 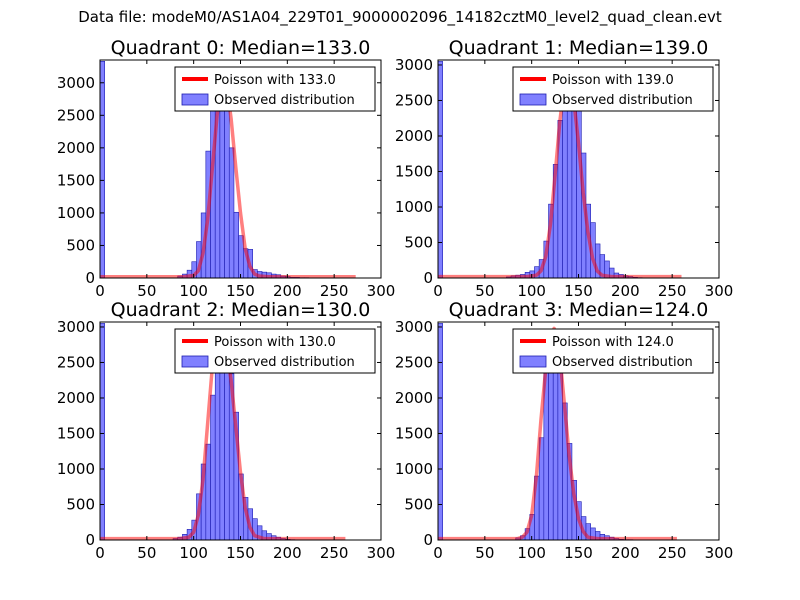 What do you see at coordinates (240, 553) in the screenshot?
I see `quadrant-2-xtick-label: 150` at bounding box center [240, 553].